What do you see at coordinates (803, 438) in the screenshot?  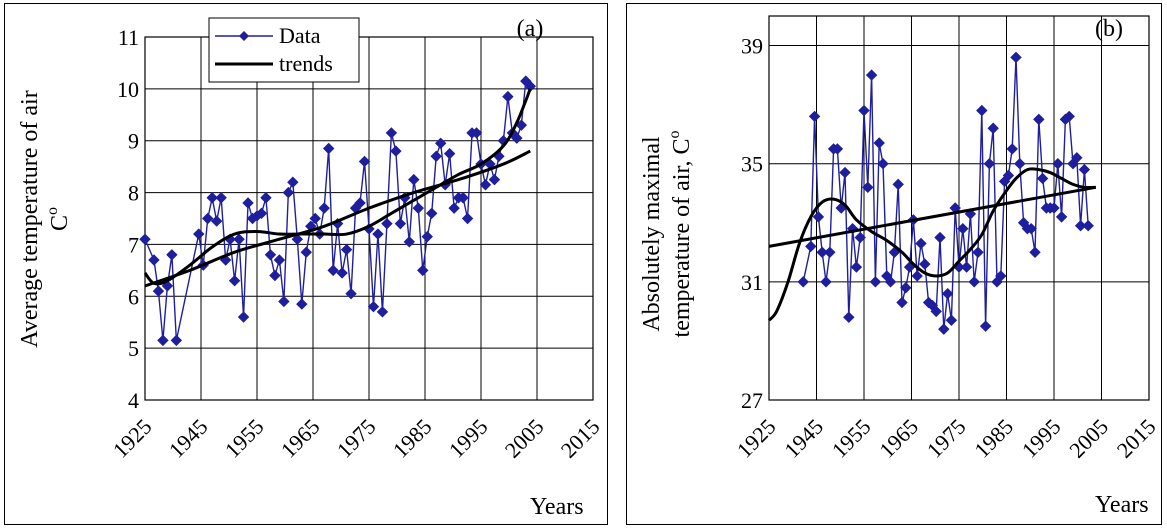 I see `x-tick-label: 1945` at bounding box center [803, 438].